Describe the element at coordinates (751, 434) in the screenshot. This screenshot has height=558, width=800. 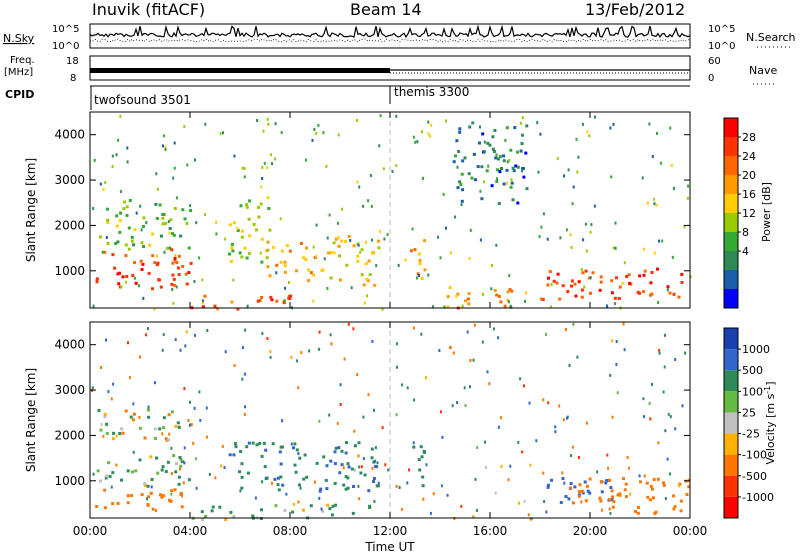
I see `colorbar-tick-label: -25` at that location.